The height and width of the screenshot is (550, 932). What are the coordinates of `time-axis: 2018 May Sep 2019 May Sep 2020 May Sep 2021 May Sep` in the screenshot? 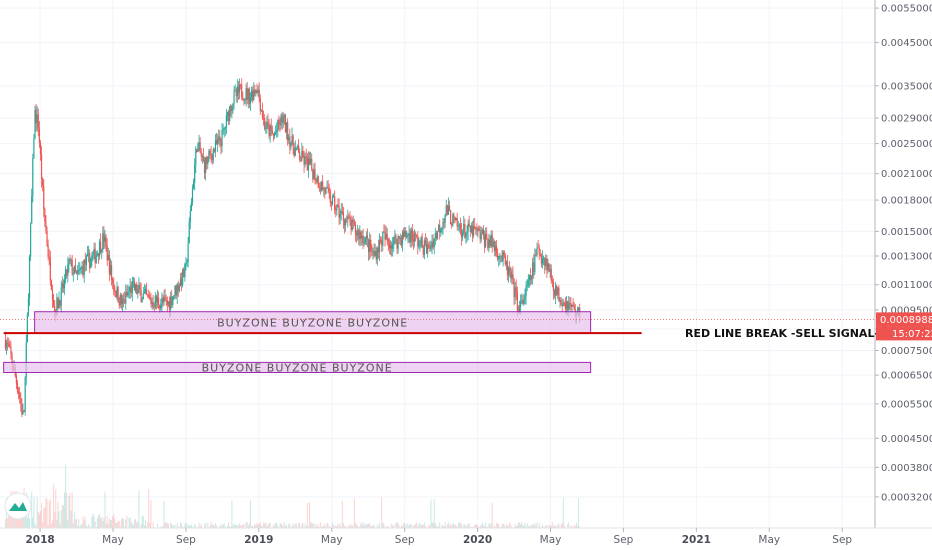 It's located at (438, 537).